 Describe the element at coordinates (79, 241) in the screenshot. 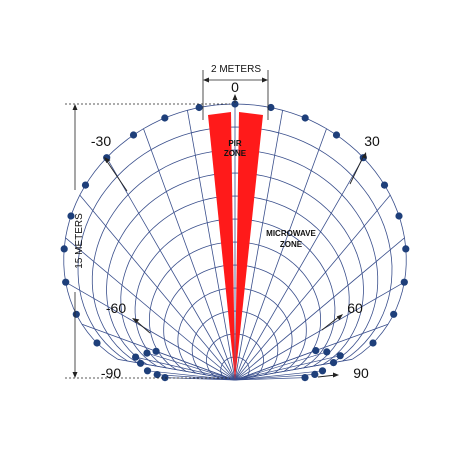

I see `height-dimension-label: 15 METERS` at that location.